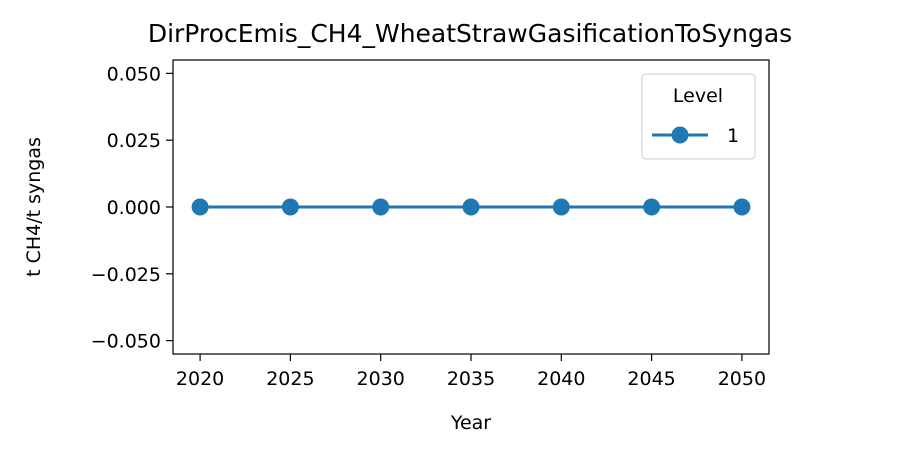  I want to click on y-axis-label: t CH4/t syngas, so click(34, 207).